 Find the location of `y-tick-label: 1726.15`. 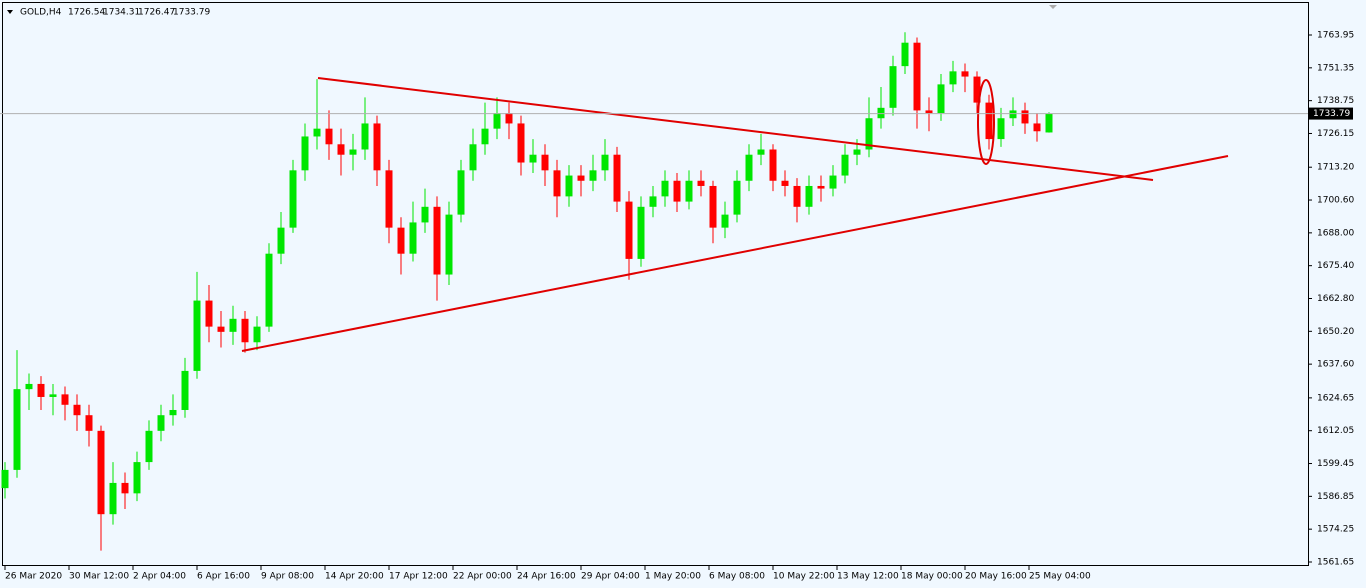

y-tick-label: 1726.15 is located at coordinates (1335, 134).